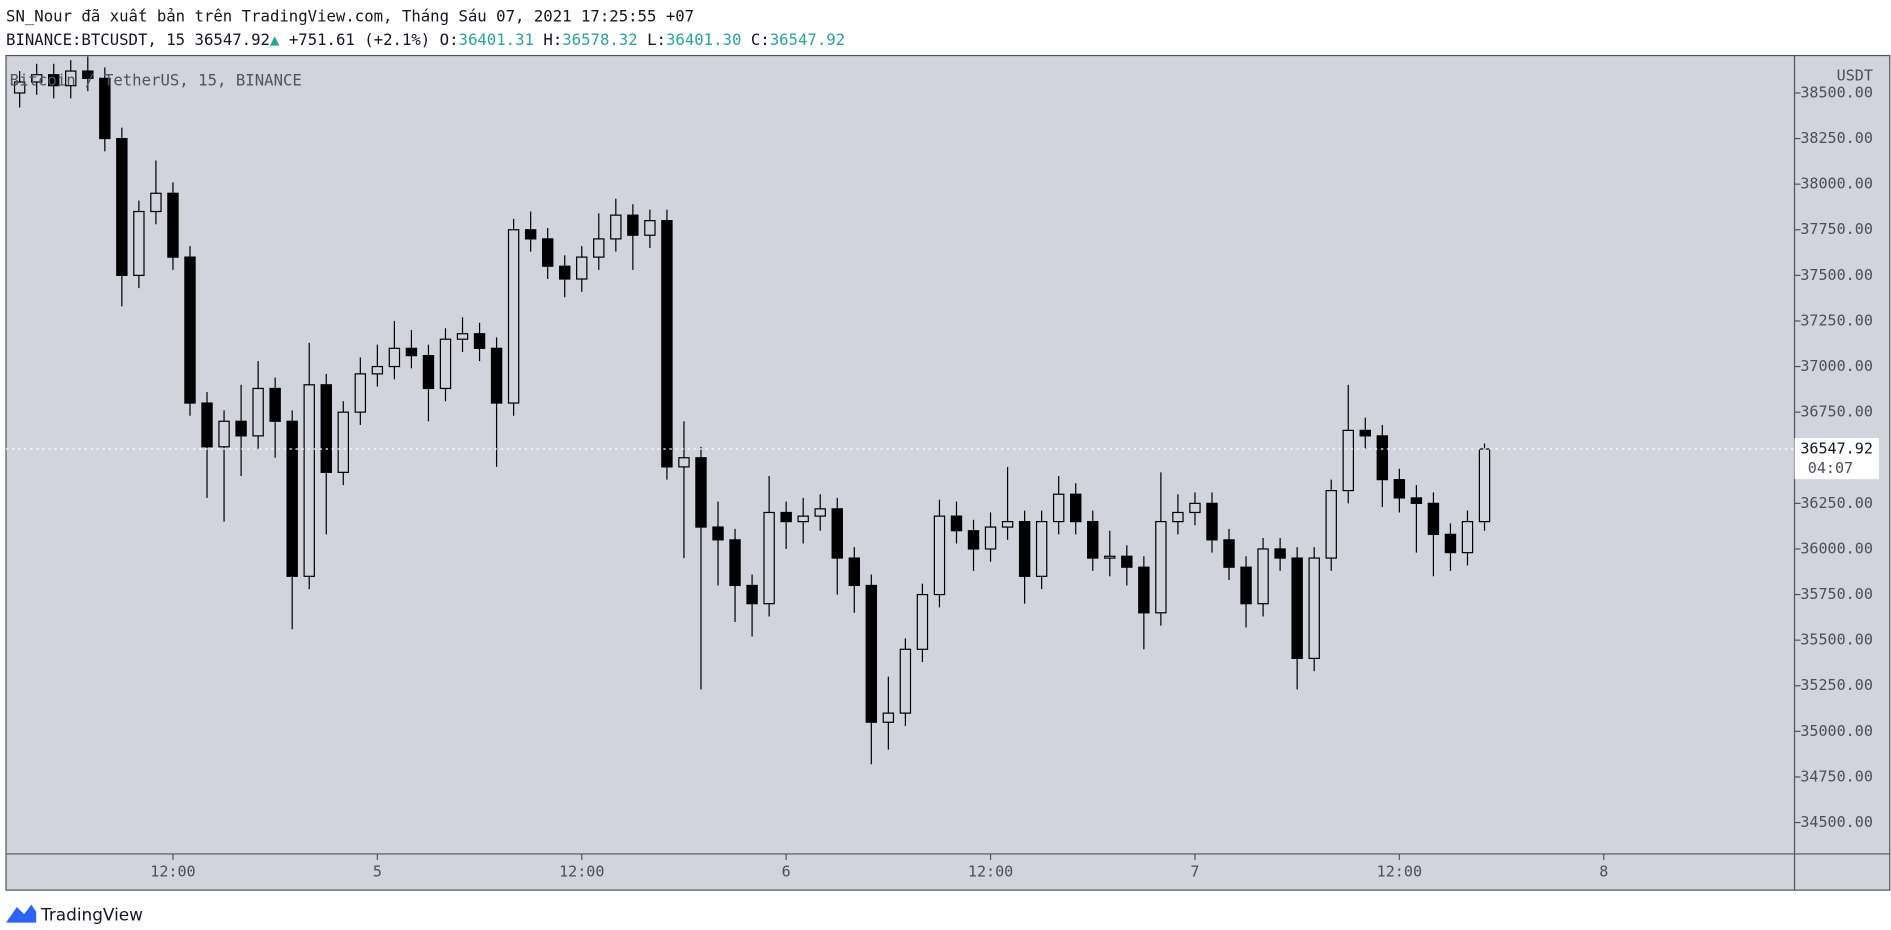 Image resolution: width=1891 pixels, height=930 pixels. Describe the element at coordinates (1836, 366) in the screenshot. I see `y-tick-label: 37000.00` at that location.